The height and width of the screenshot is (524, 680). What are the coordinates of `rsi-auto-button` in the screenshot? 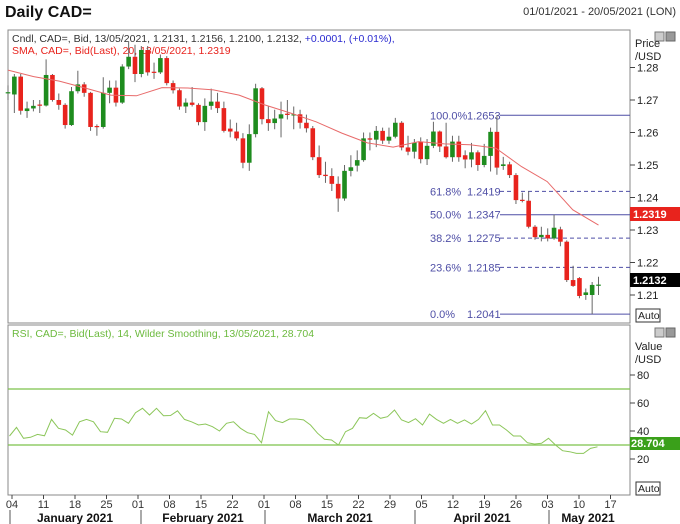 It's located at (648, 488).